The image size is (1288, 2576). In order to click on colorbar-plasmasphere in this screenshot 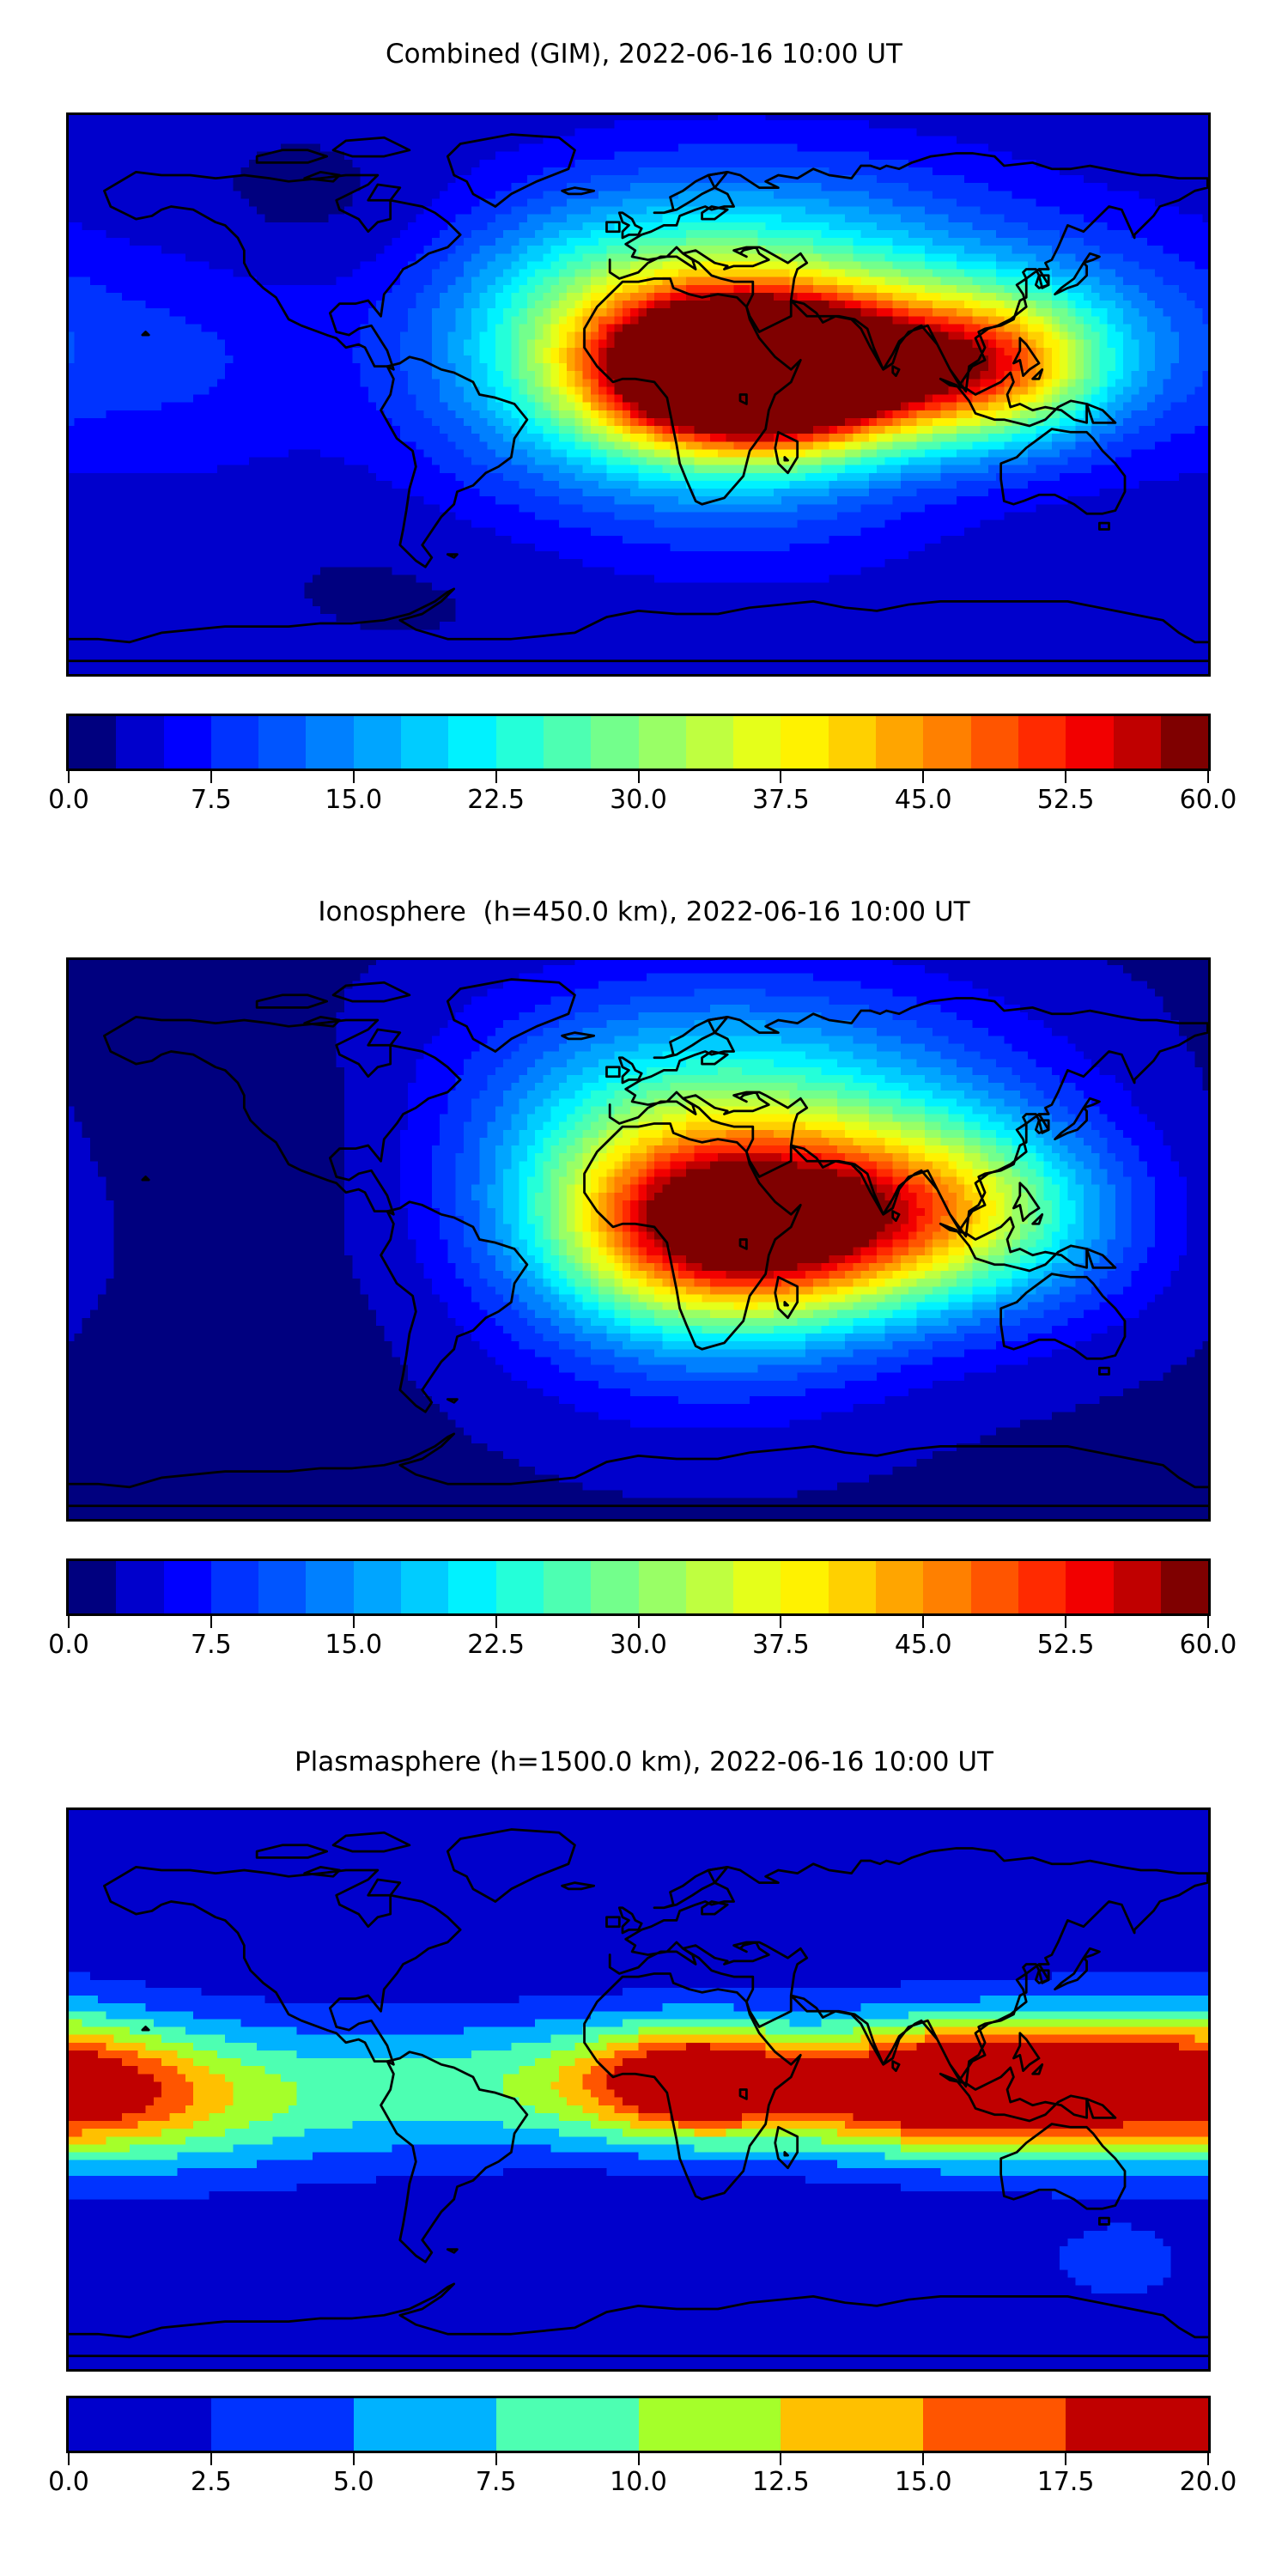, I will do `click(638, 2424)`.